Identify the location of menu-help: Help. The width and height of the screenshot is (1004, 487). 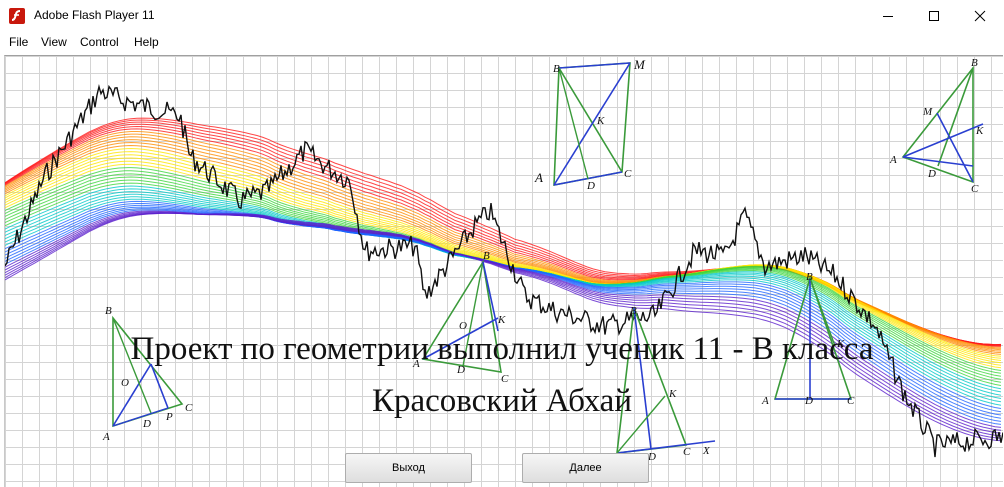
(146, 42).